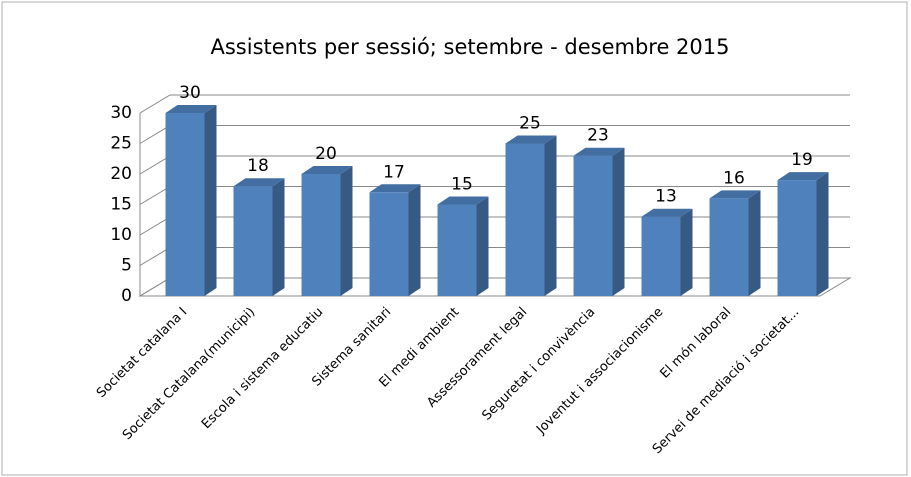 This screenshot has width=911, height=477. What do you see at coordinates (598, 136) in the screenshot?
I see `data-label: 23` at bounding box center [598, 136].